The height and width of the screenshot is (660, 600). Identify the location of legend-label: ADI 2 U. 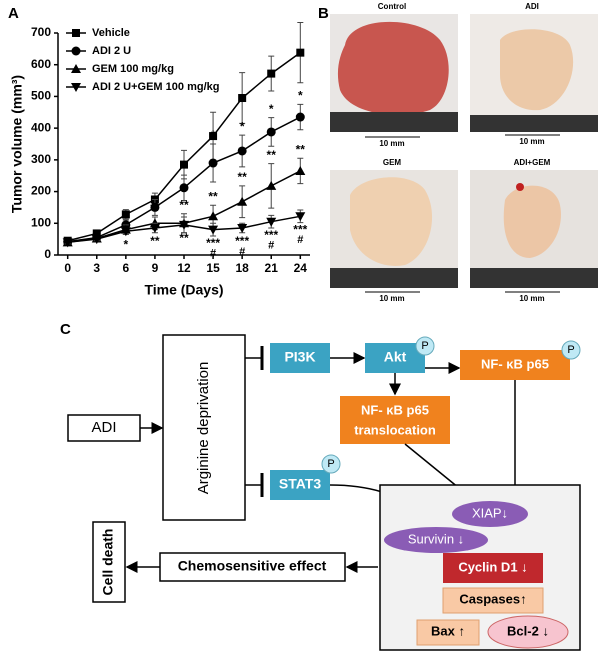
(111, 51).